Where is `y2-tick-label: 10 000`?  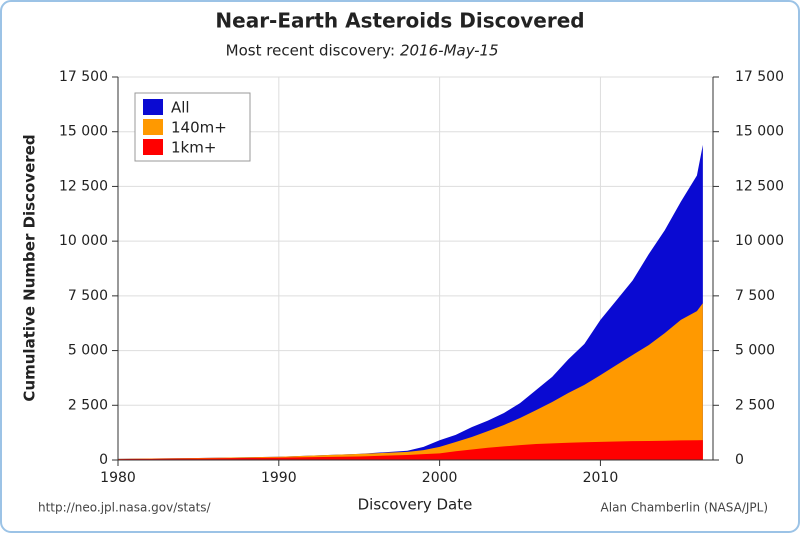 y2-tick-label: 10 000 is located at coordinates (759, 241).